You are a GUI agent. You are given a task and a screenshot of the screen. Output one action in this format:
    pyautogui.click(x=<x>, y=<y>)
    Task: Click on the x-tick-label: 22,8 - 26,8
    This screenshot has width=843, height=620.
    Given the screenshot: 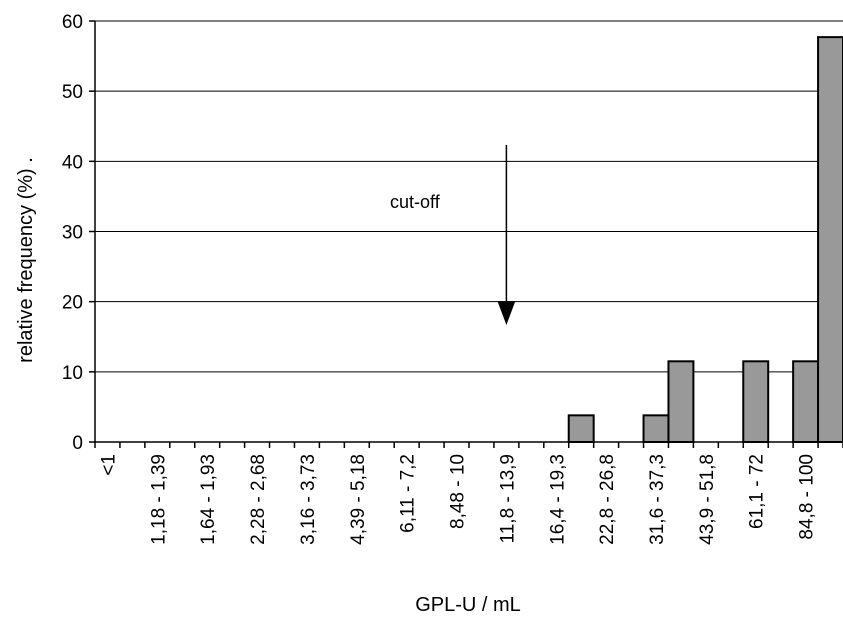 What is the action you would take?
    pyautogui.click(x=607, y=499)
    